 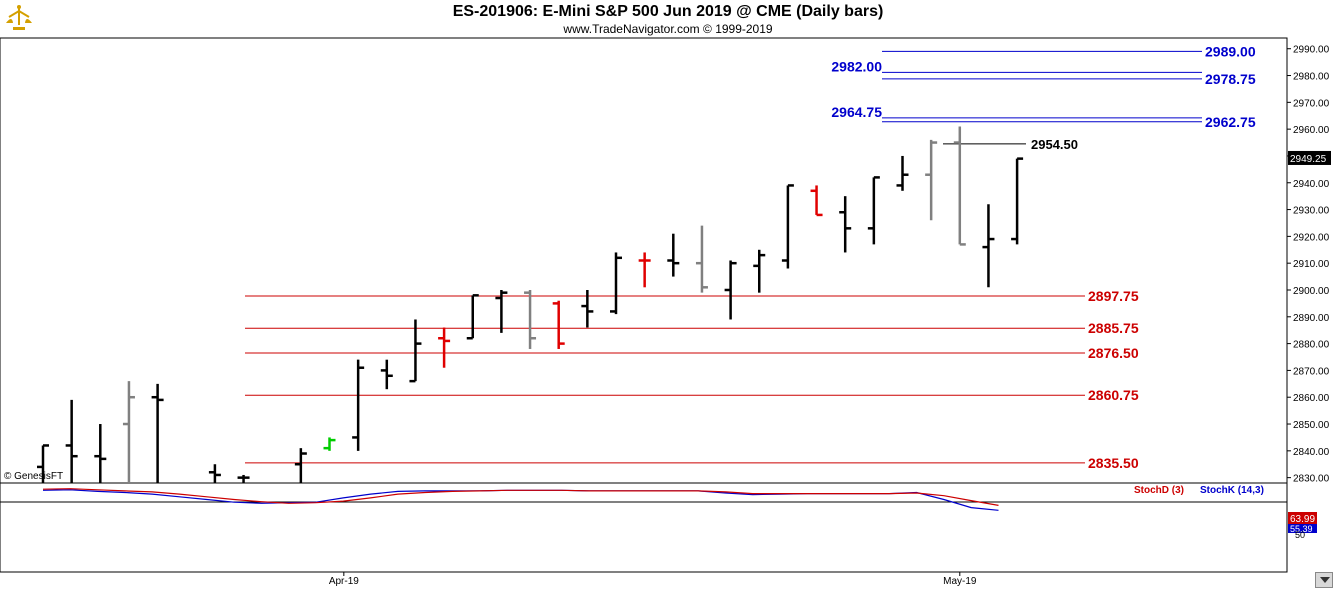 I want to click on y-tick-label: 2940.00, so click(x=1311, y=184).